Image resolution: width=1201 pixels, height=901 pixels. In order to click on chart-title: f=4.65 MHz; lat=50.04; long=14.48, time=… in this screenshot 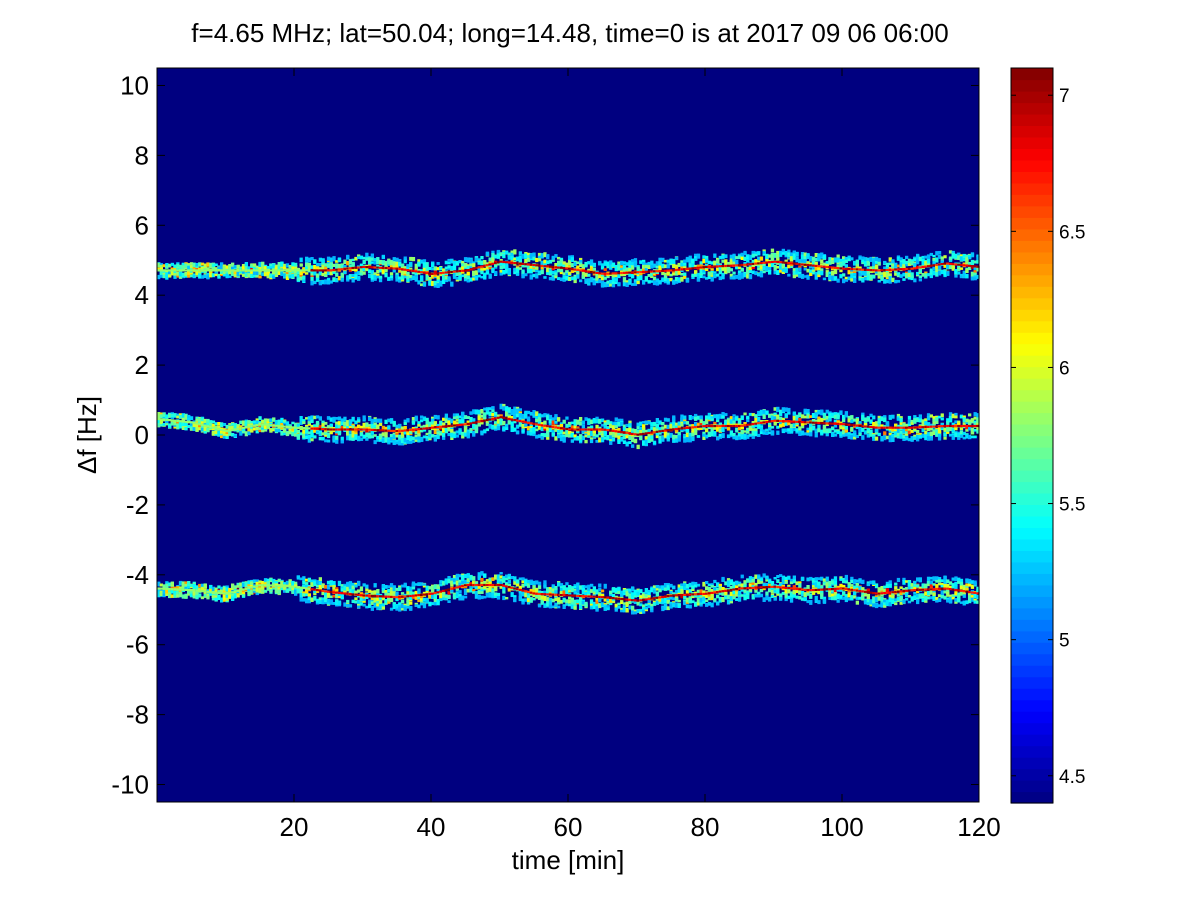, I will do `click(570, 33)`.